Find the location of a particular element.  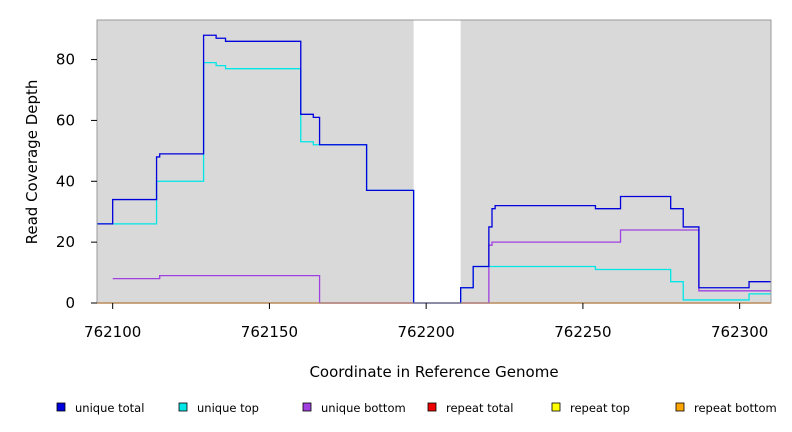

legend-item-unique-bottom: unique bottom is located at coordinates (354, 408).